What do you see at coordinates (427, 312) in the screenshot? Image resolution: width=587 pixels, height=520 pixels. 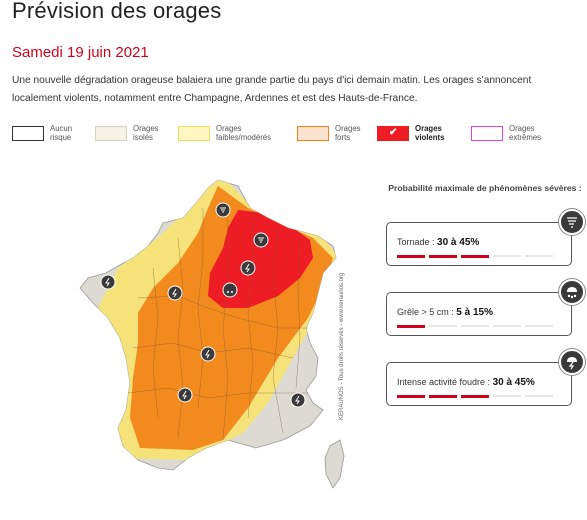 I see `hail-label-text: Grêle > 5 cm :` at bounding box center [427, 312].